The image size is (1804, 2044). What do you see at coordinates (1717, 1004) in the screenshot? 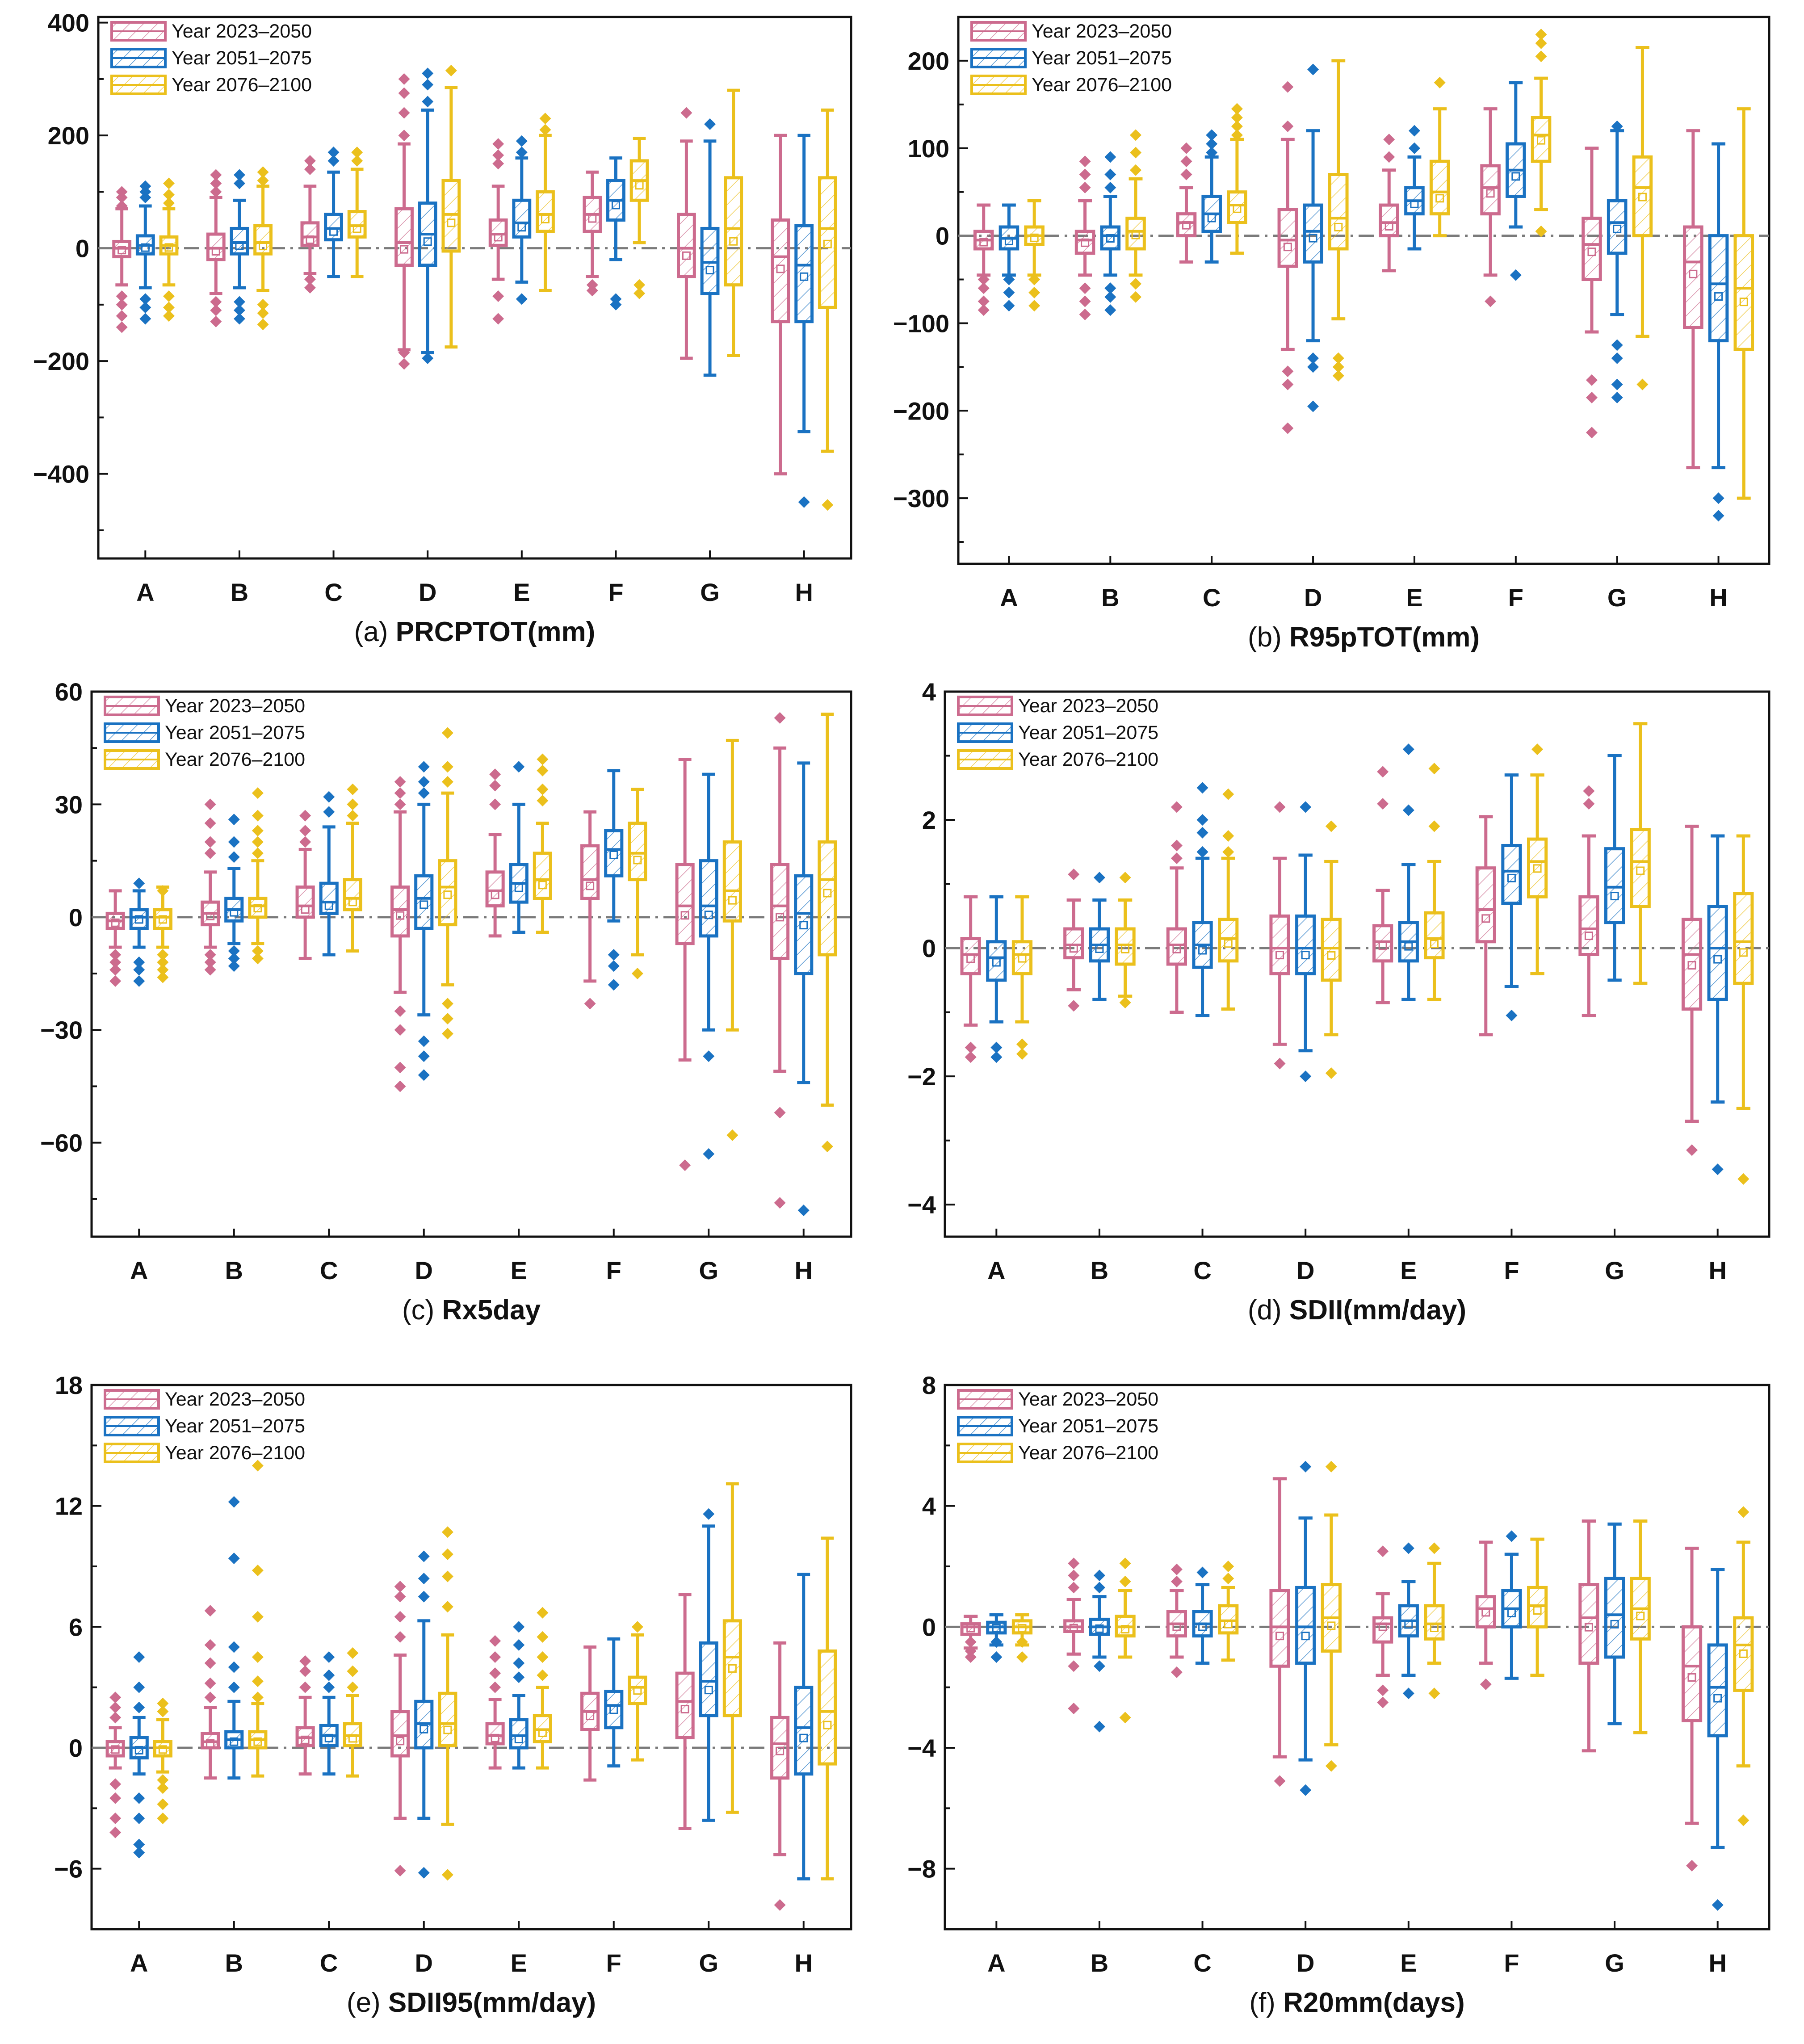
I see `box-H` at bounding box center [1717, 1004].